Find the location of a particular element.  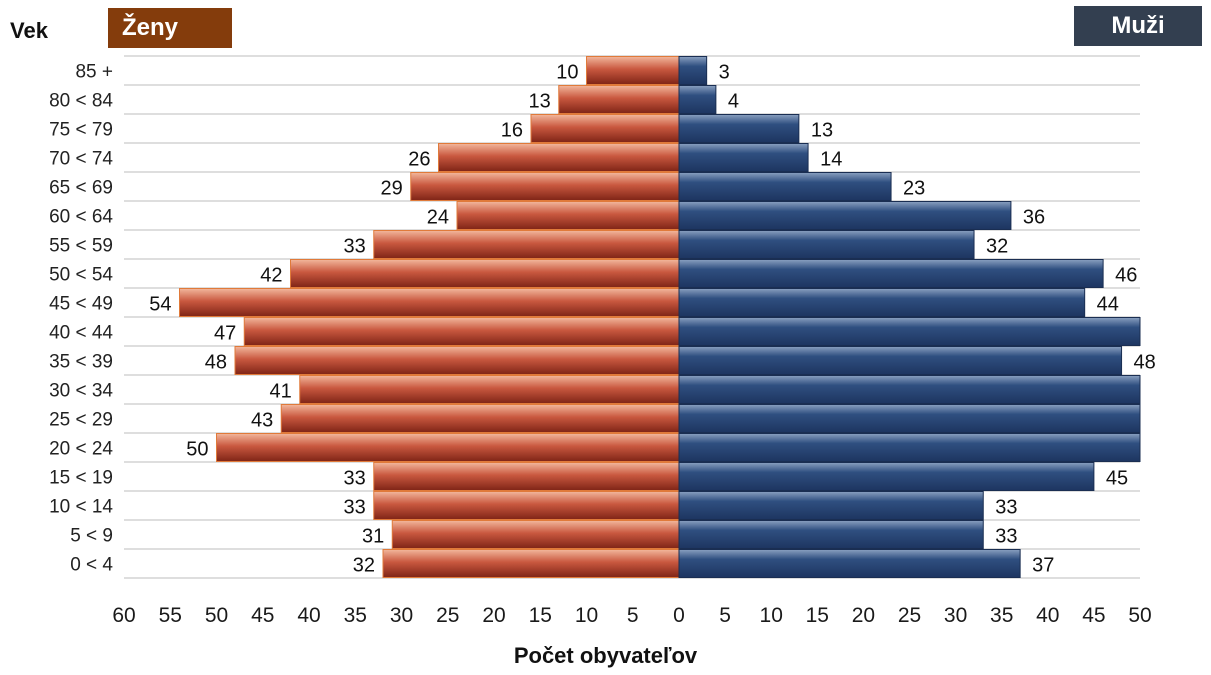

female-value-label: 42 is located at coordinates (271, 276).